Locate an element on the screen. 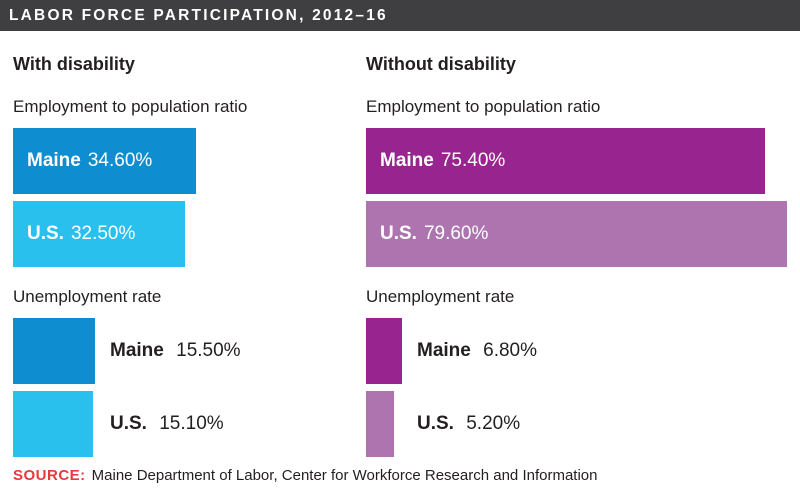 This screenshot has height=500, width=800. bar-label-value: 32.50% is located at coordinates (103, 233).